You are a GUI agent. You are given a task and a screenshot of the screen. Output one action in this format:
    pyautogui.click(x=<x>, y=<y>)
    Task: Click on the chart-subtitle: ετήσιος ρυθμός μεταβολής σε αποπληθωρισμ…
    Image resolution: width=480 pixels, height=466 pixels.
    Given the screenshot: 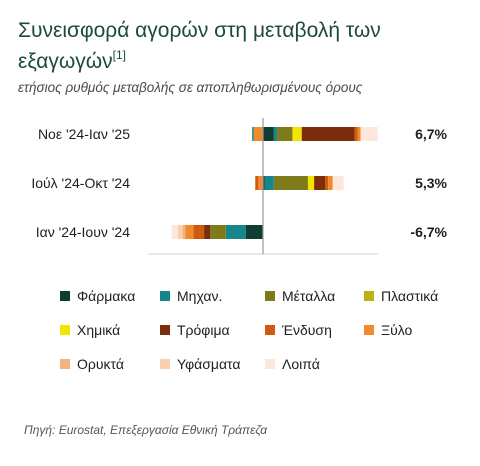 What is the action you would take?
    pyautogui.click(x=190, y=87)
    